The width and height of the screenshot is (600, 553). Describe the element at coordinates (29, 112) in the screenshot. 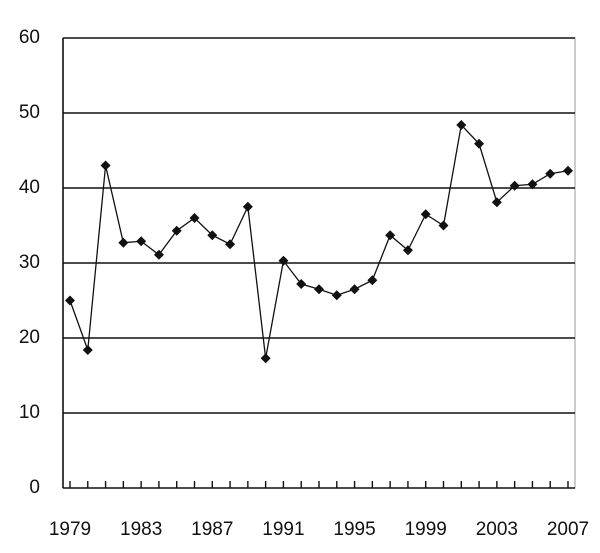

I see `y-tick-label: 50` at that location.